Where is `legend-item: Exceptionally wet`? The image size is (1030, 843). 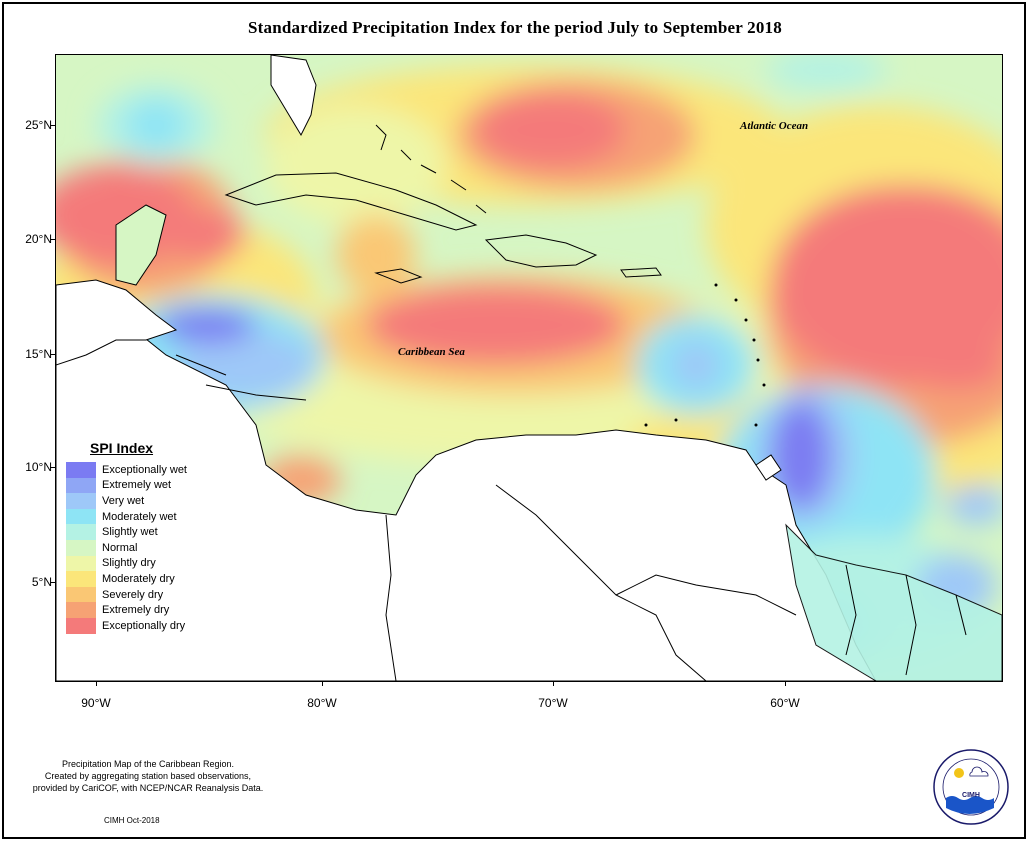
legend-item: Exceptionally wet is located at coordinates (136, 470).